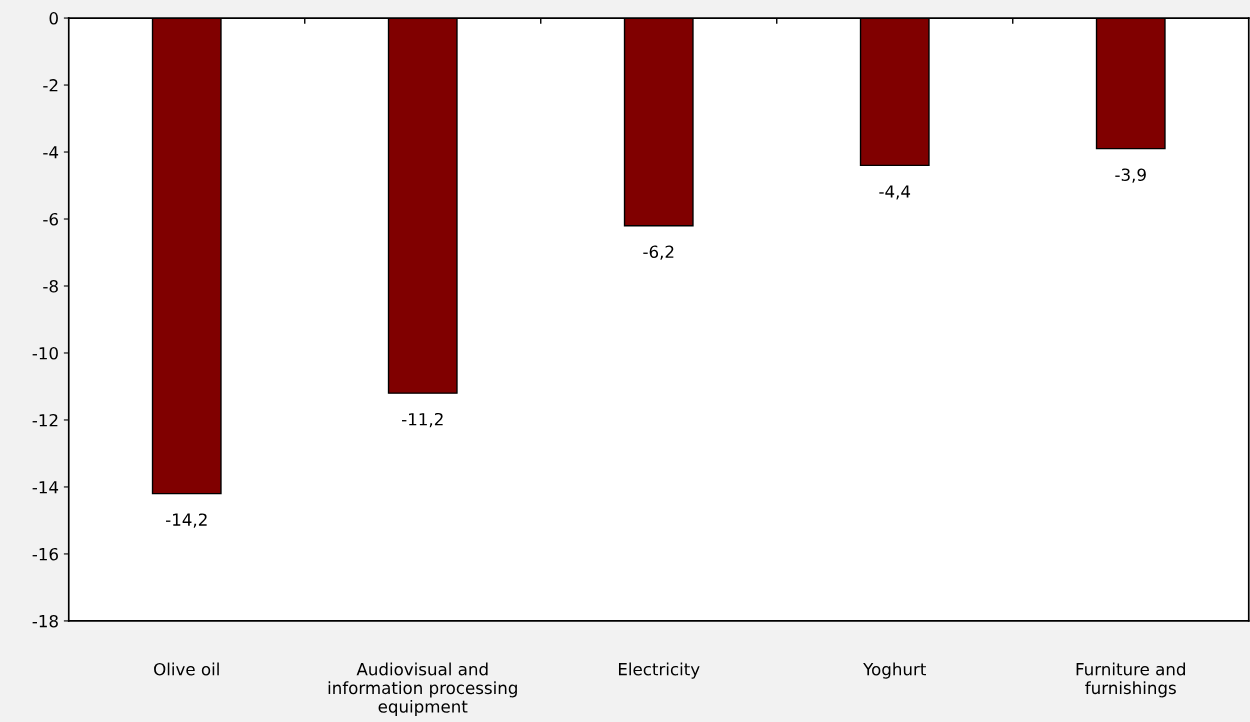 The height and width of the screenshot is (722, 1250). I want to click on y-tick-label: -18, so click(45, 621).